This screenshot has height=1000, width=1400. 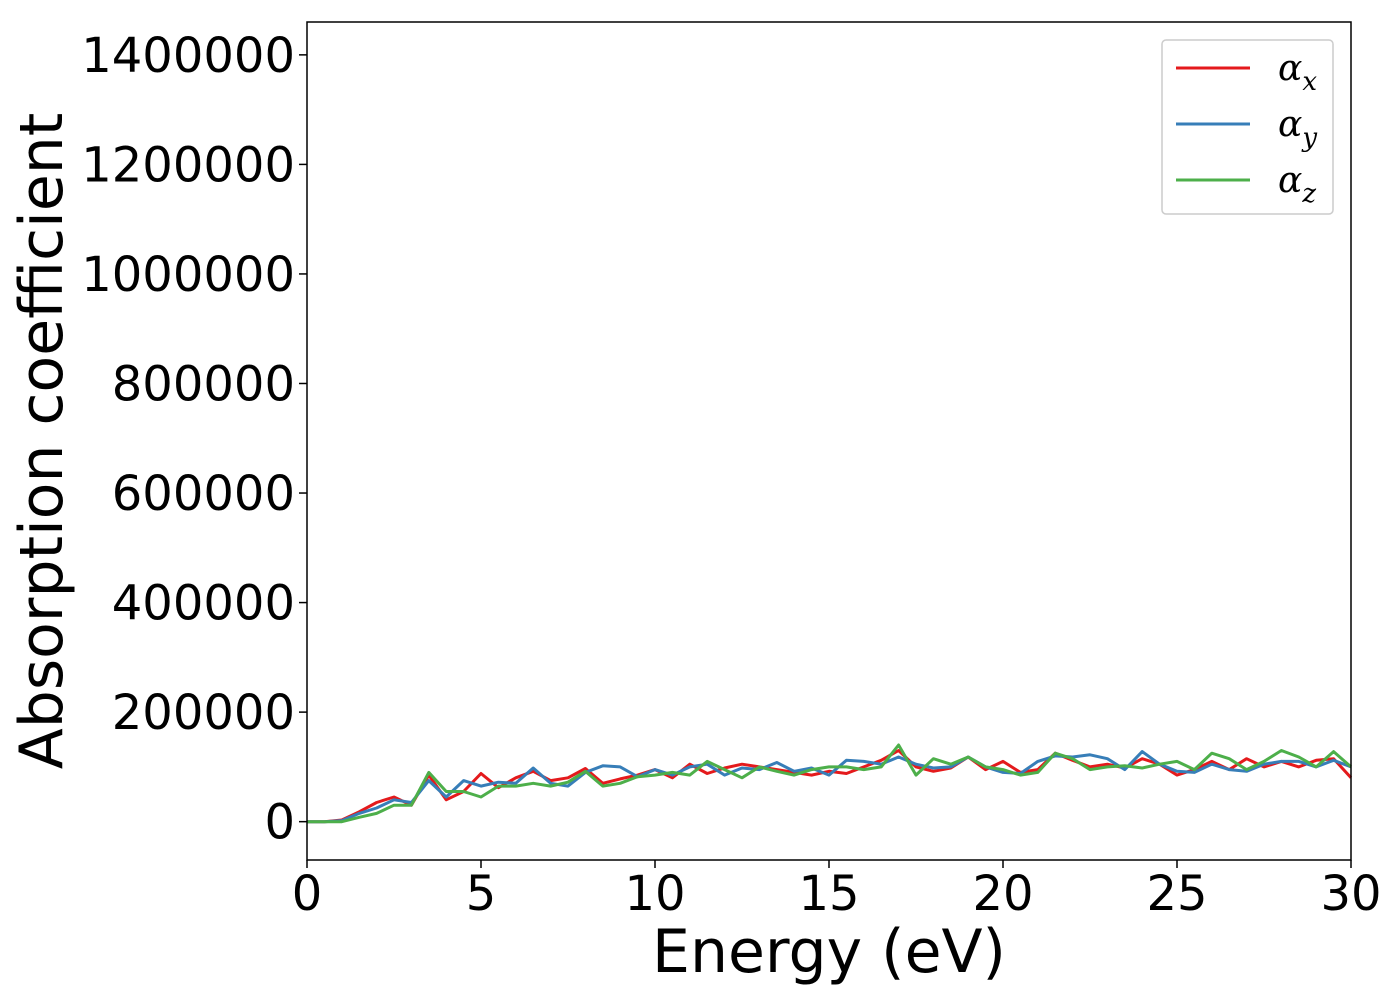 What do you see at coordinates (481, 894) in the screenshot?
I see `x-tick-label: 5` at bounding box center [481, 894].